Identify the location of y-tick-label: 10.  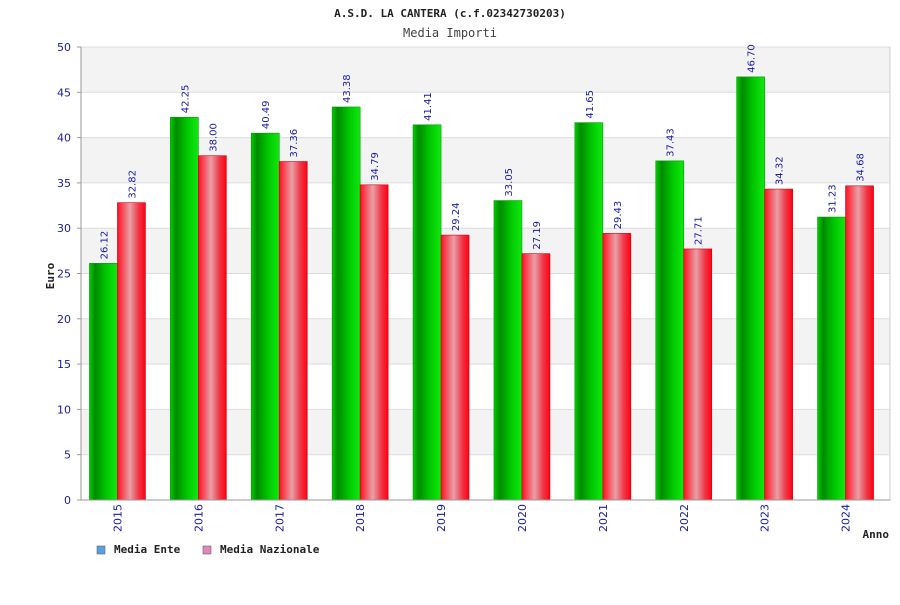
(64, 409).